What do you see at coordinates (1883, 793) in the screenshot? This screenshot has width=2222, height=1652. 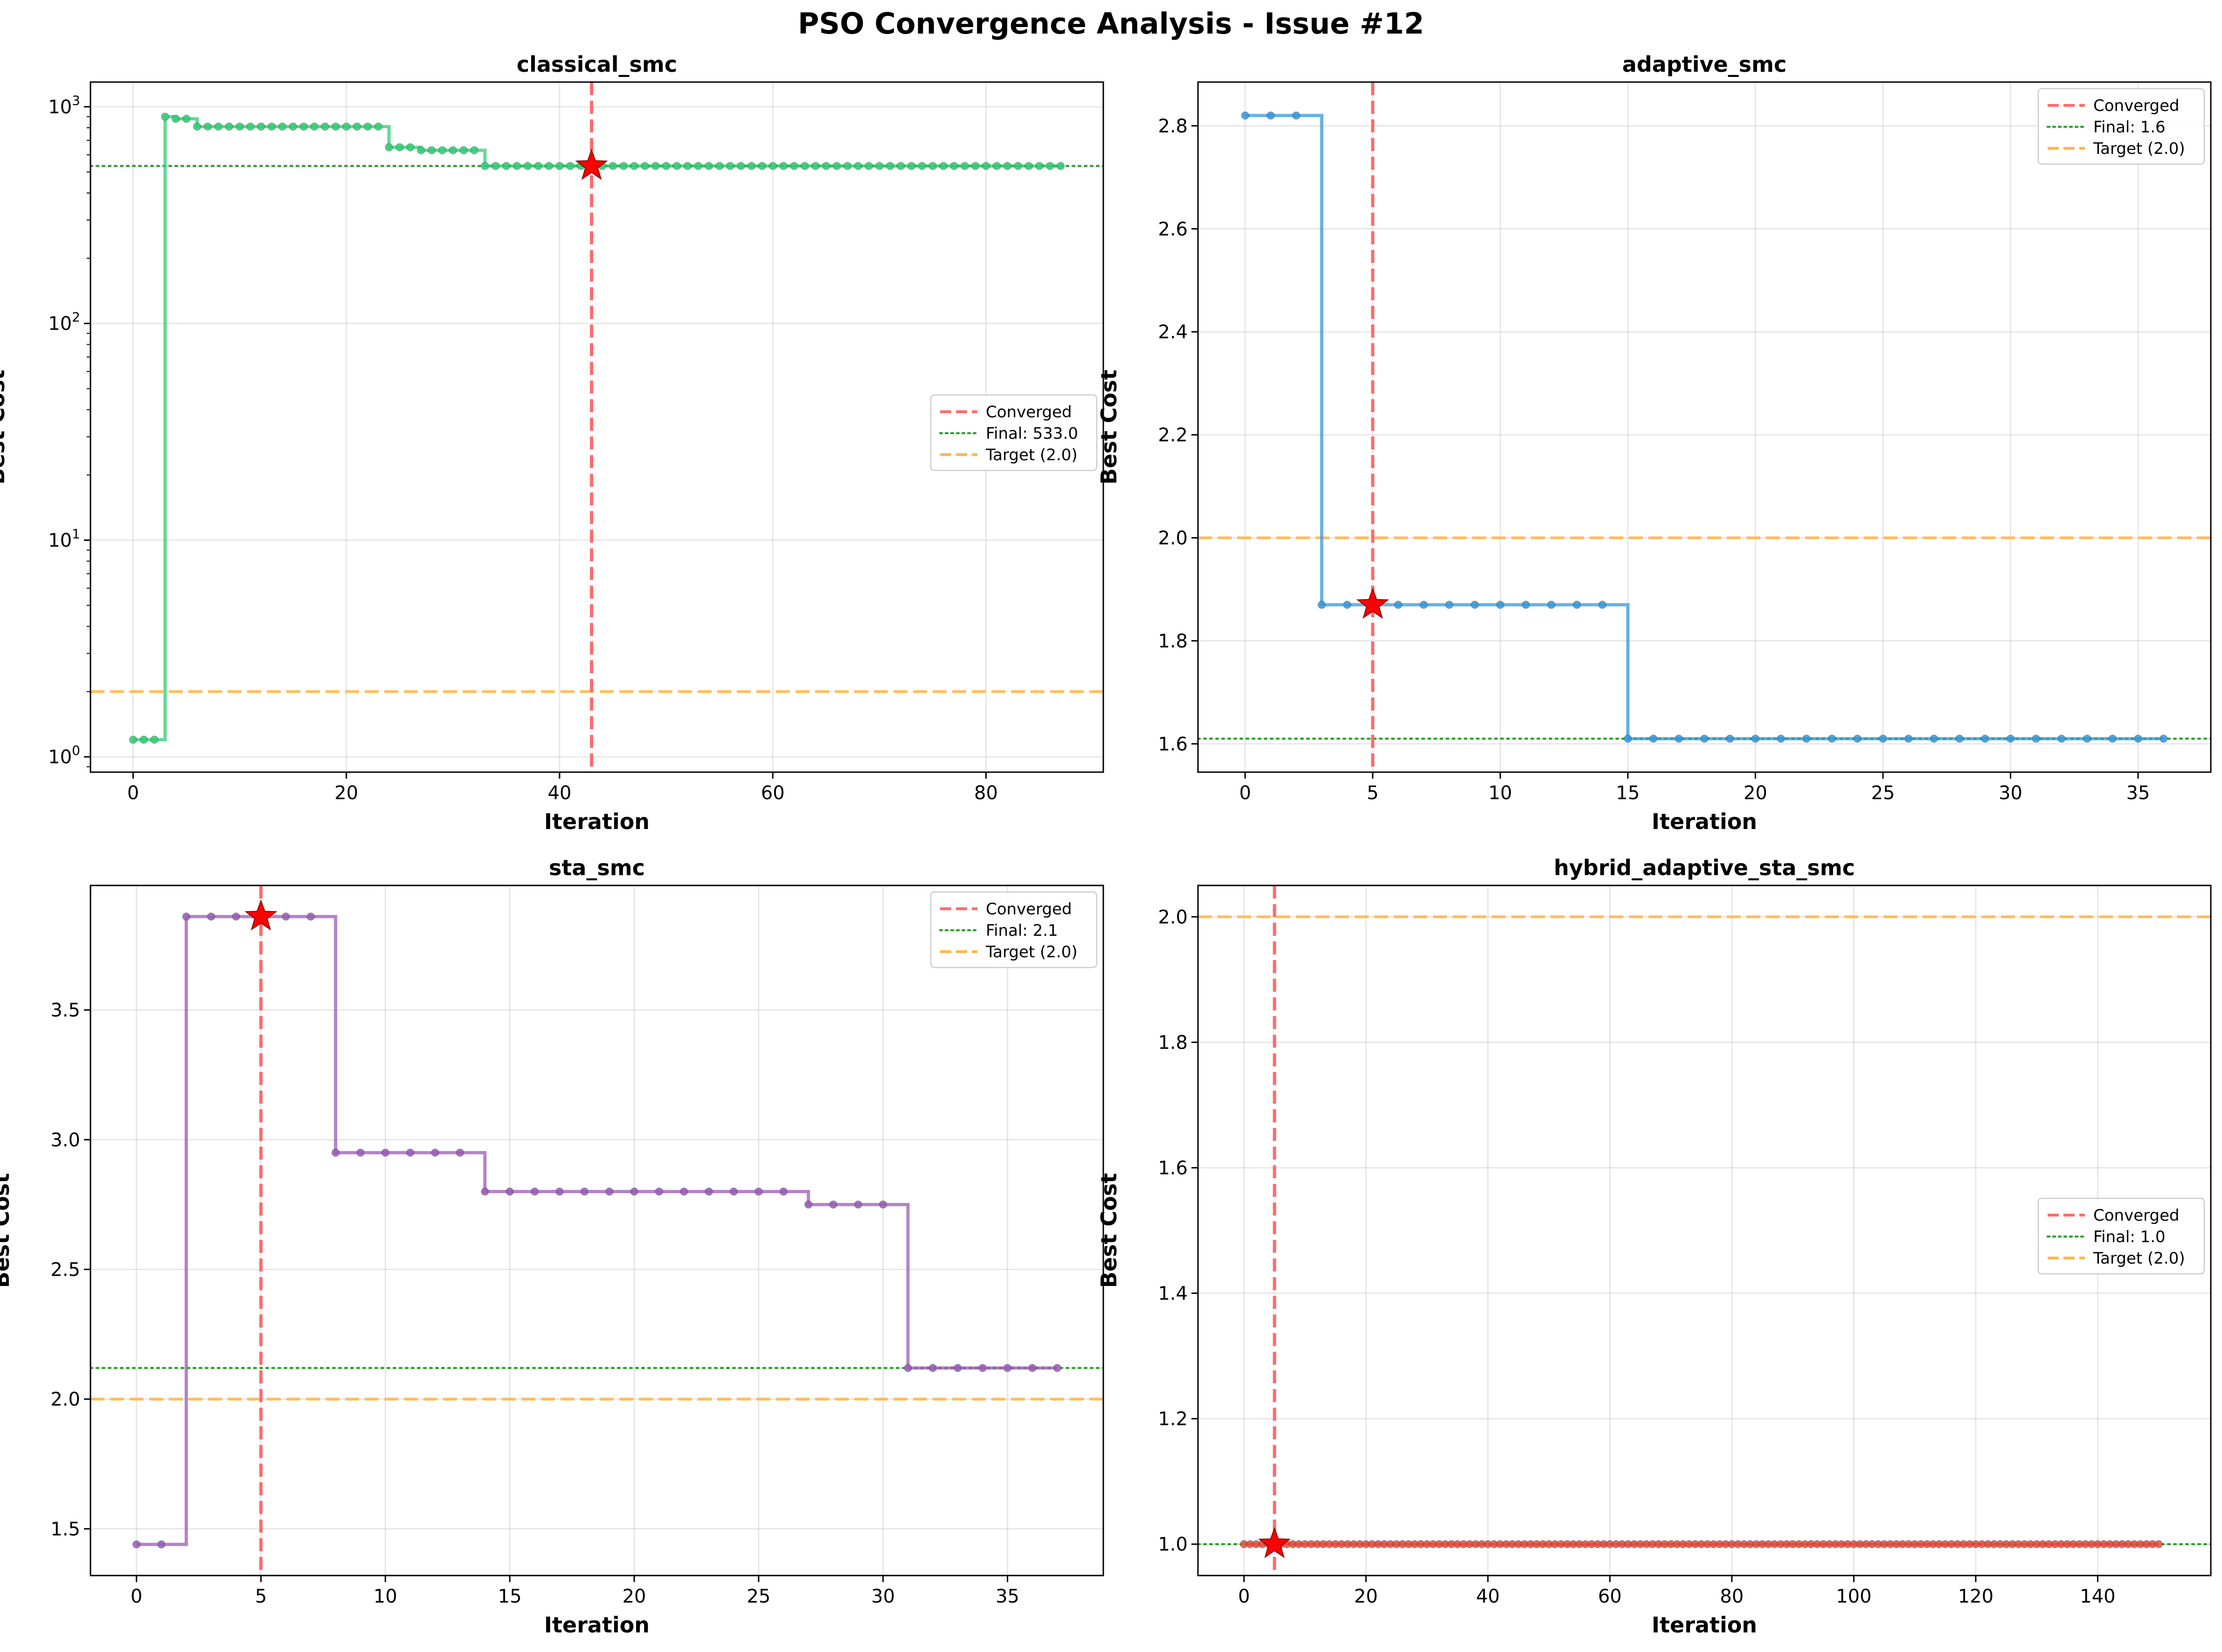 I see `x-tick-label: 25` at bounding box center [1883, 793].